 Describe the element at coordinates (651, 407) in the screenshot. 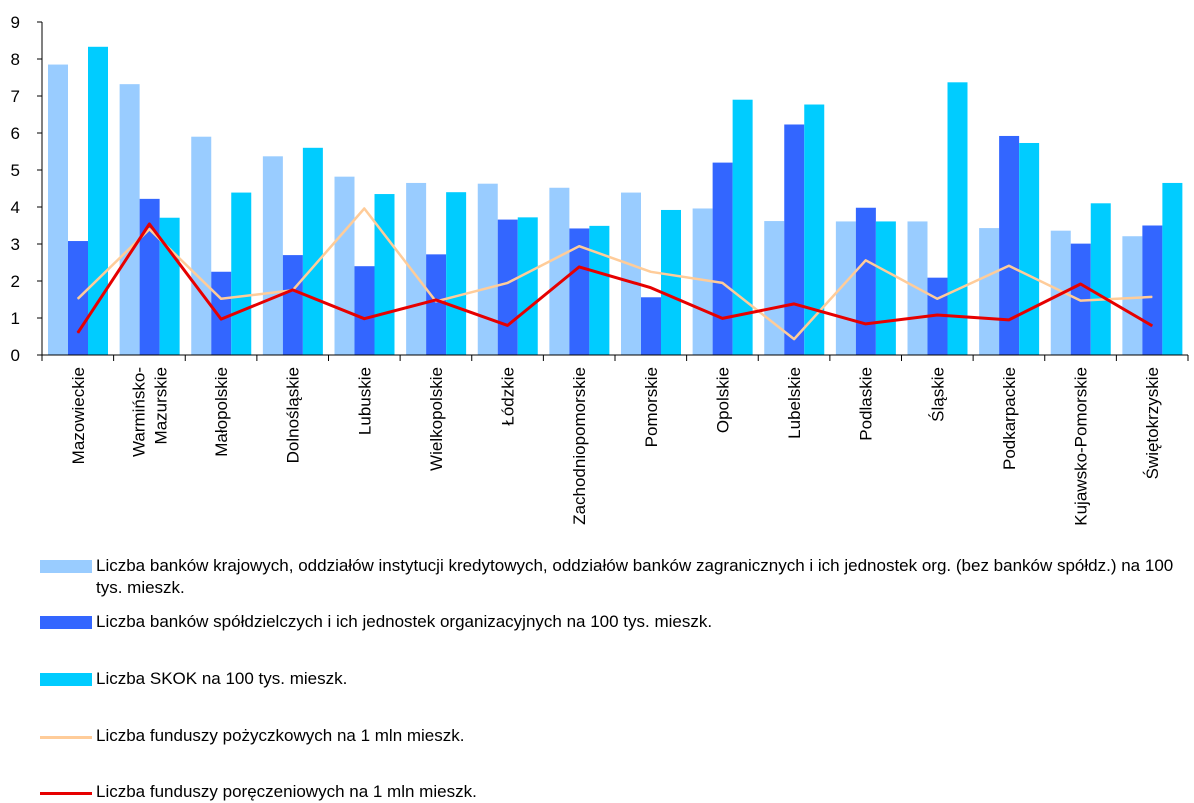

I see `x-tick-label-8: Pomorskie` at that location.